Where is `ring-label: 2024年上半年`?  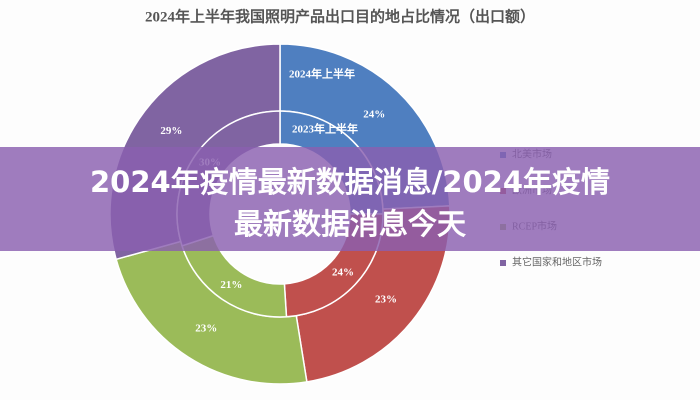
ring-label: 2024年上半年 is located at coordinates (322, 74).